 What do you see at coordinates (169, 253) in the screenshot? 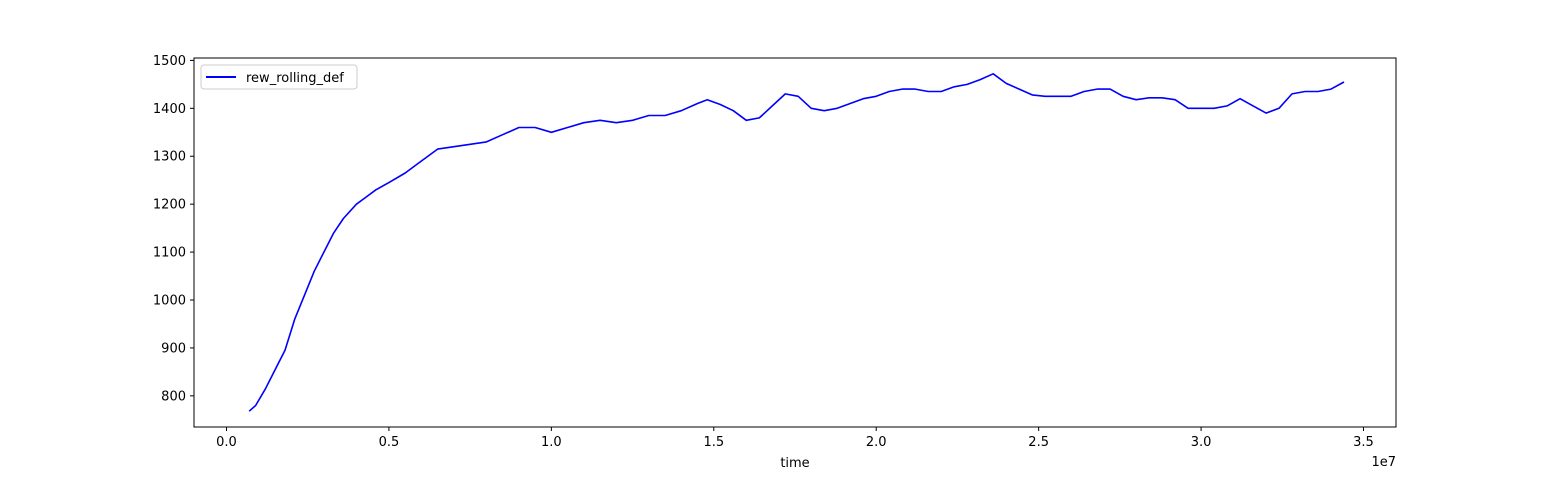
I see `y-tick-label: 1100` at bounding box center [169, 253].